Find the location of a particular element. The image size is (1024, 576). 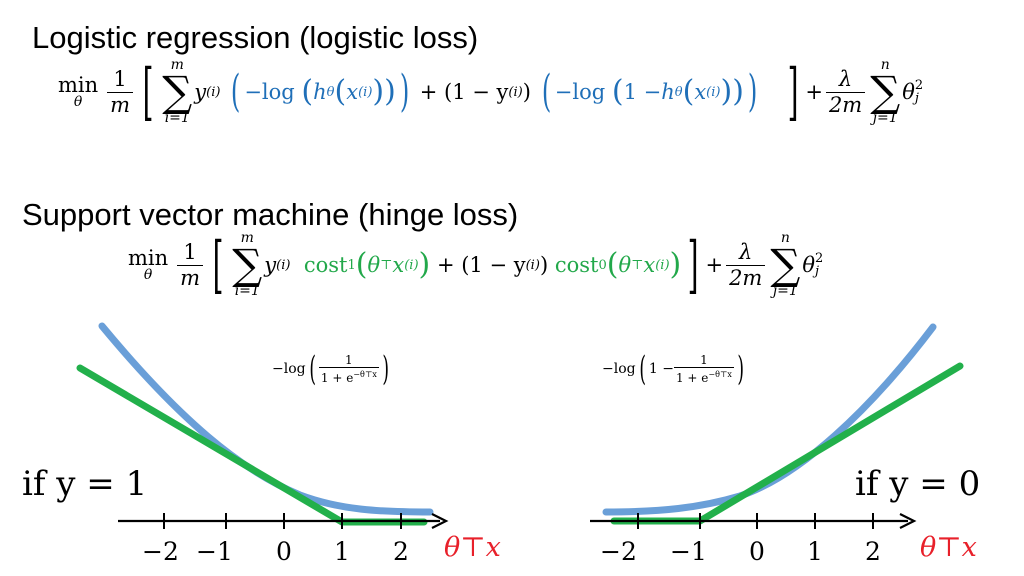

right-axis-variable: θ⊤x is located at coordinates (948, 547).